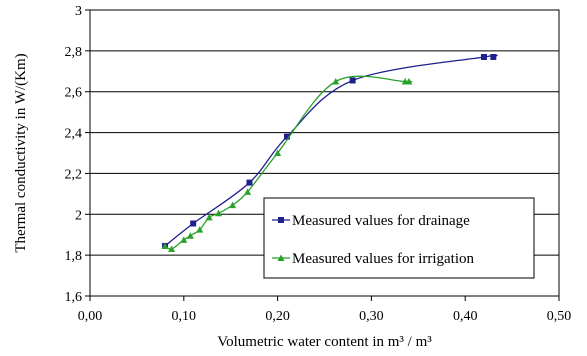  What do you see at coordinates (74, 52) in the screenshot?
I see `y-tick-label: 2,8` at bounding box center [74, 52].